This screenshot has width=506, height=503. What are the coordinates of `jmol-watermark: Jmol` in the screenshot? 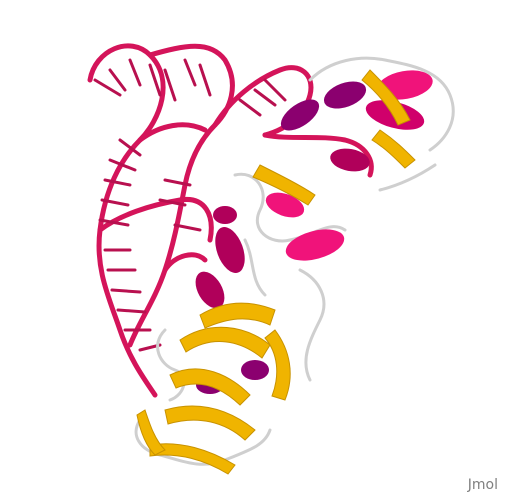 It's located at (482, 485).